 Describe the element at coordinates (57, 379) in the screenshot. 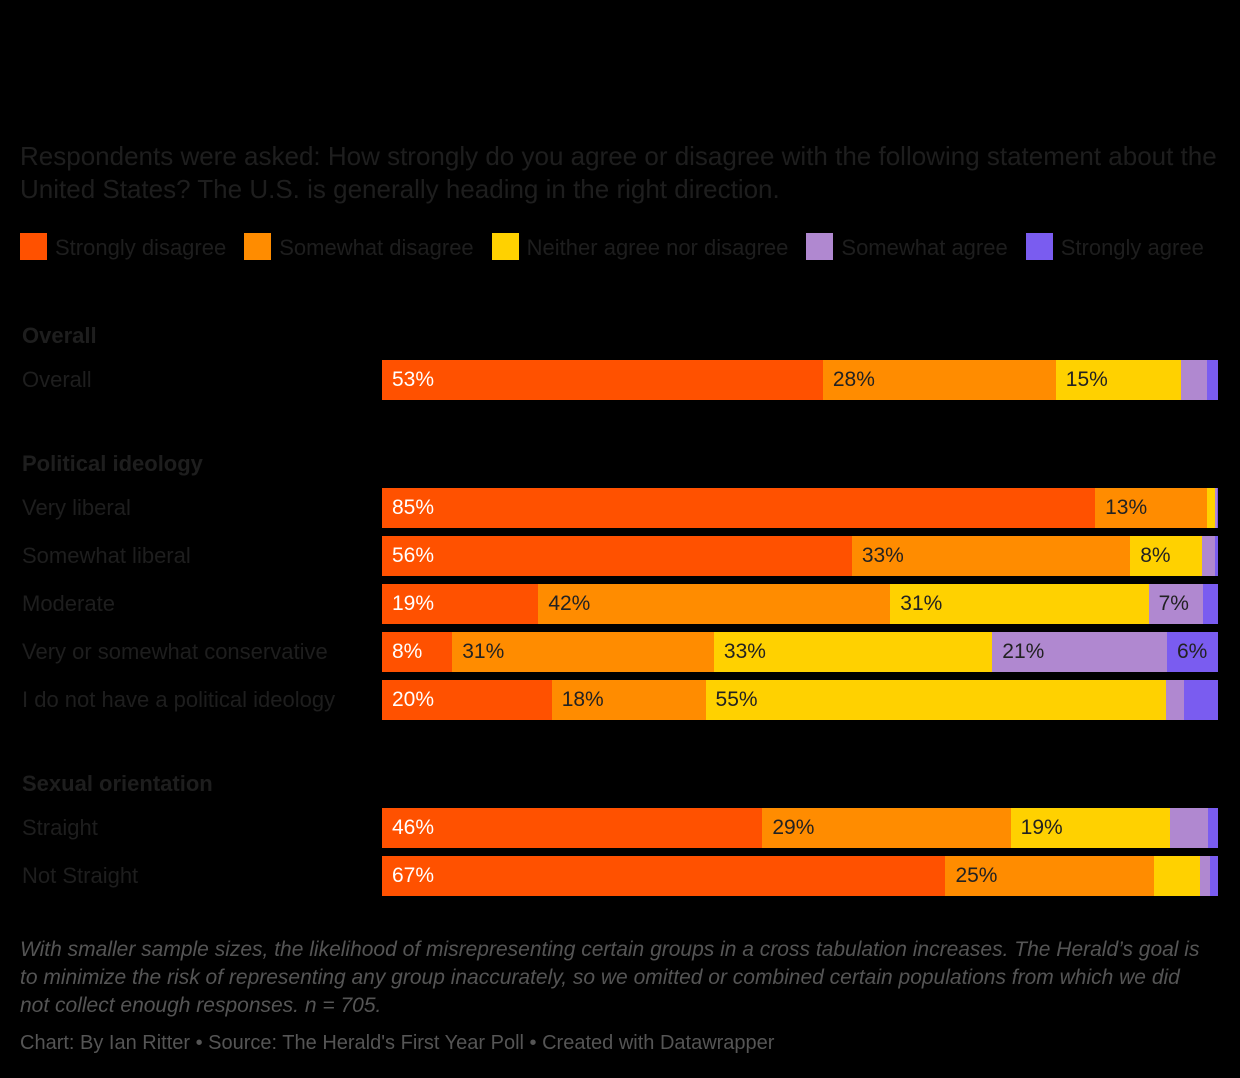

I see `row-label: Overall` at that location.